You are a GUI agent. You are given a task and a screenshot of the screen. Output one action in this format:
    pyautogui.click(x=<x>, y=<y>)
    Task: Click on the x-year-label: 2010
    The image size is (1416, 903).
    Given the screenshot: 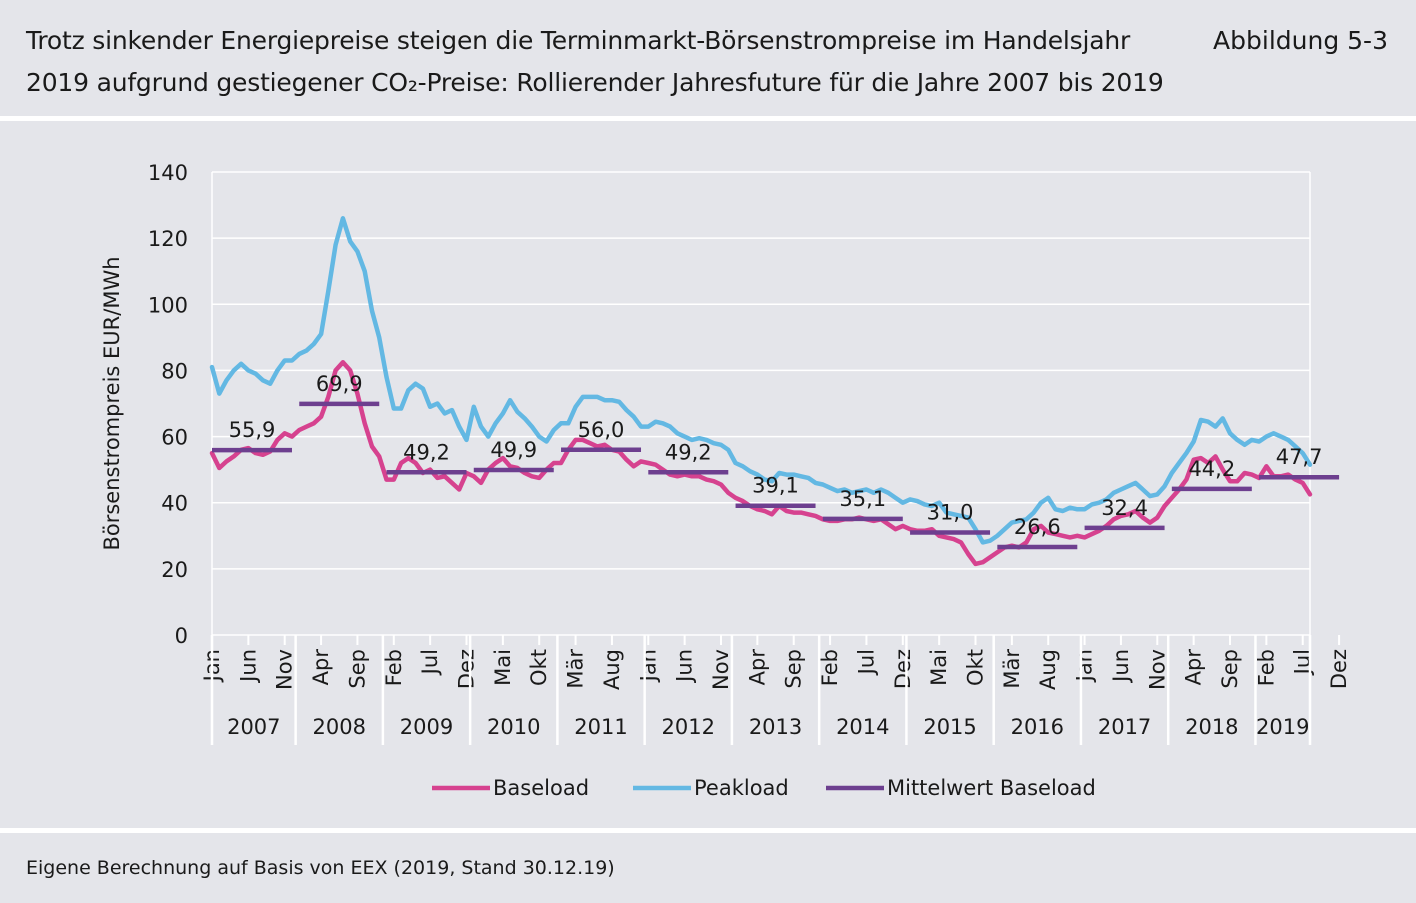 What is the action you would take?
    pyautogui.click(x=513, y=727)
    